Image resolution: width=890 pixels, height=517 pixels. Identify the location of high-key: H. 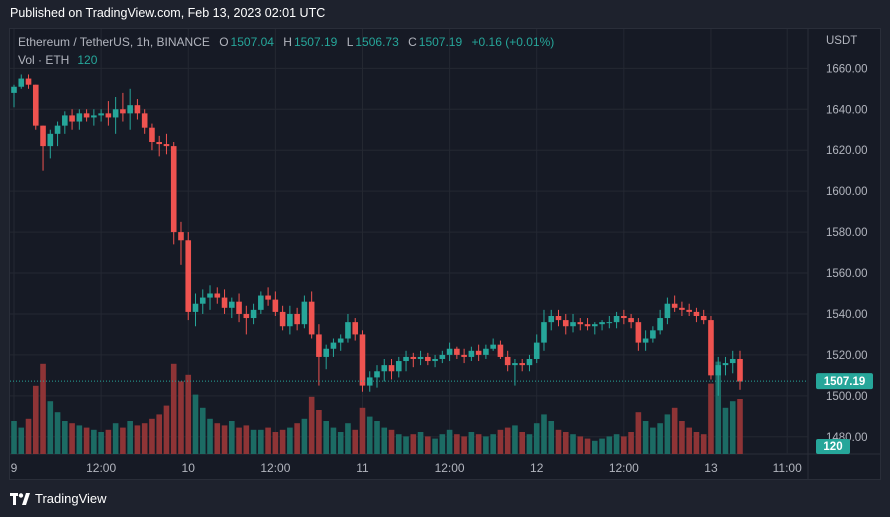
(287, 42).